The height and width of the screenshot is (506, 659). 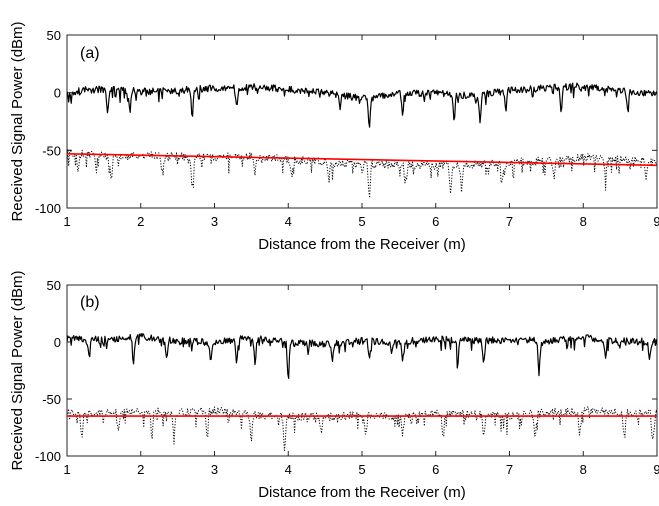 I want to click on y-axis-label-a: Received Signal Power (dBm), so click(x=17, y=121).